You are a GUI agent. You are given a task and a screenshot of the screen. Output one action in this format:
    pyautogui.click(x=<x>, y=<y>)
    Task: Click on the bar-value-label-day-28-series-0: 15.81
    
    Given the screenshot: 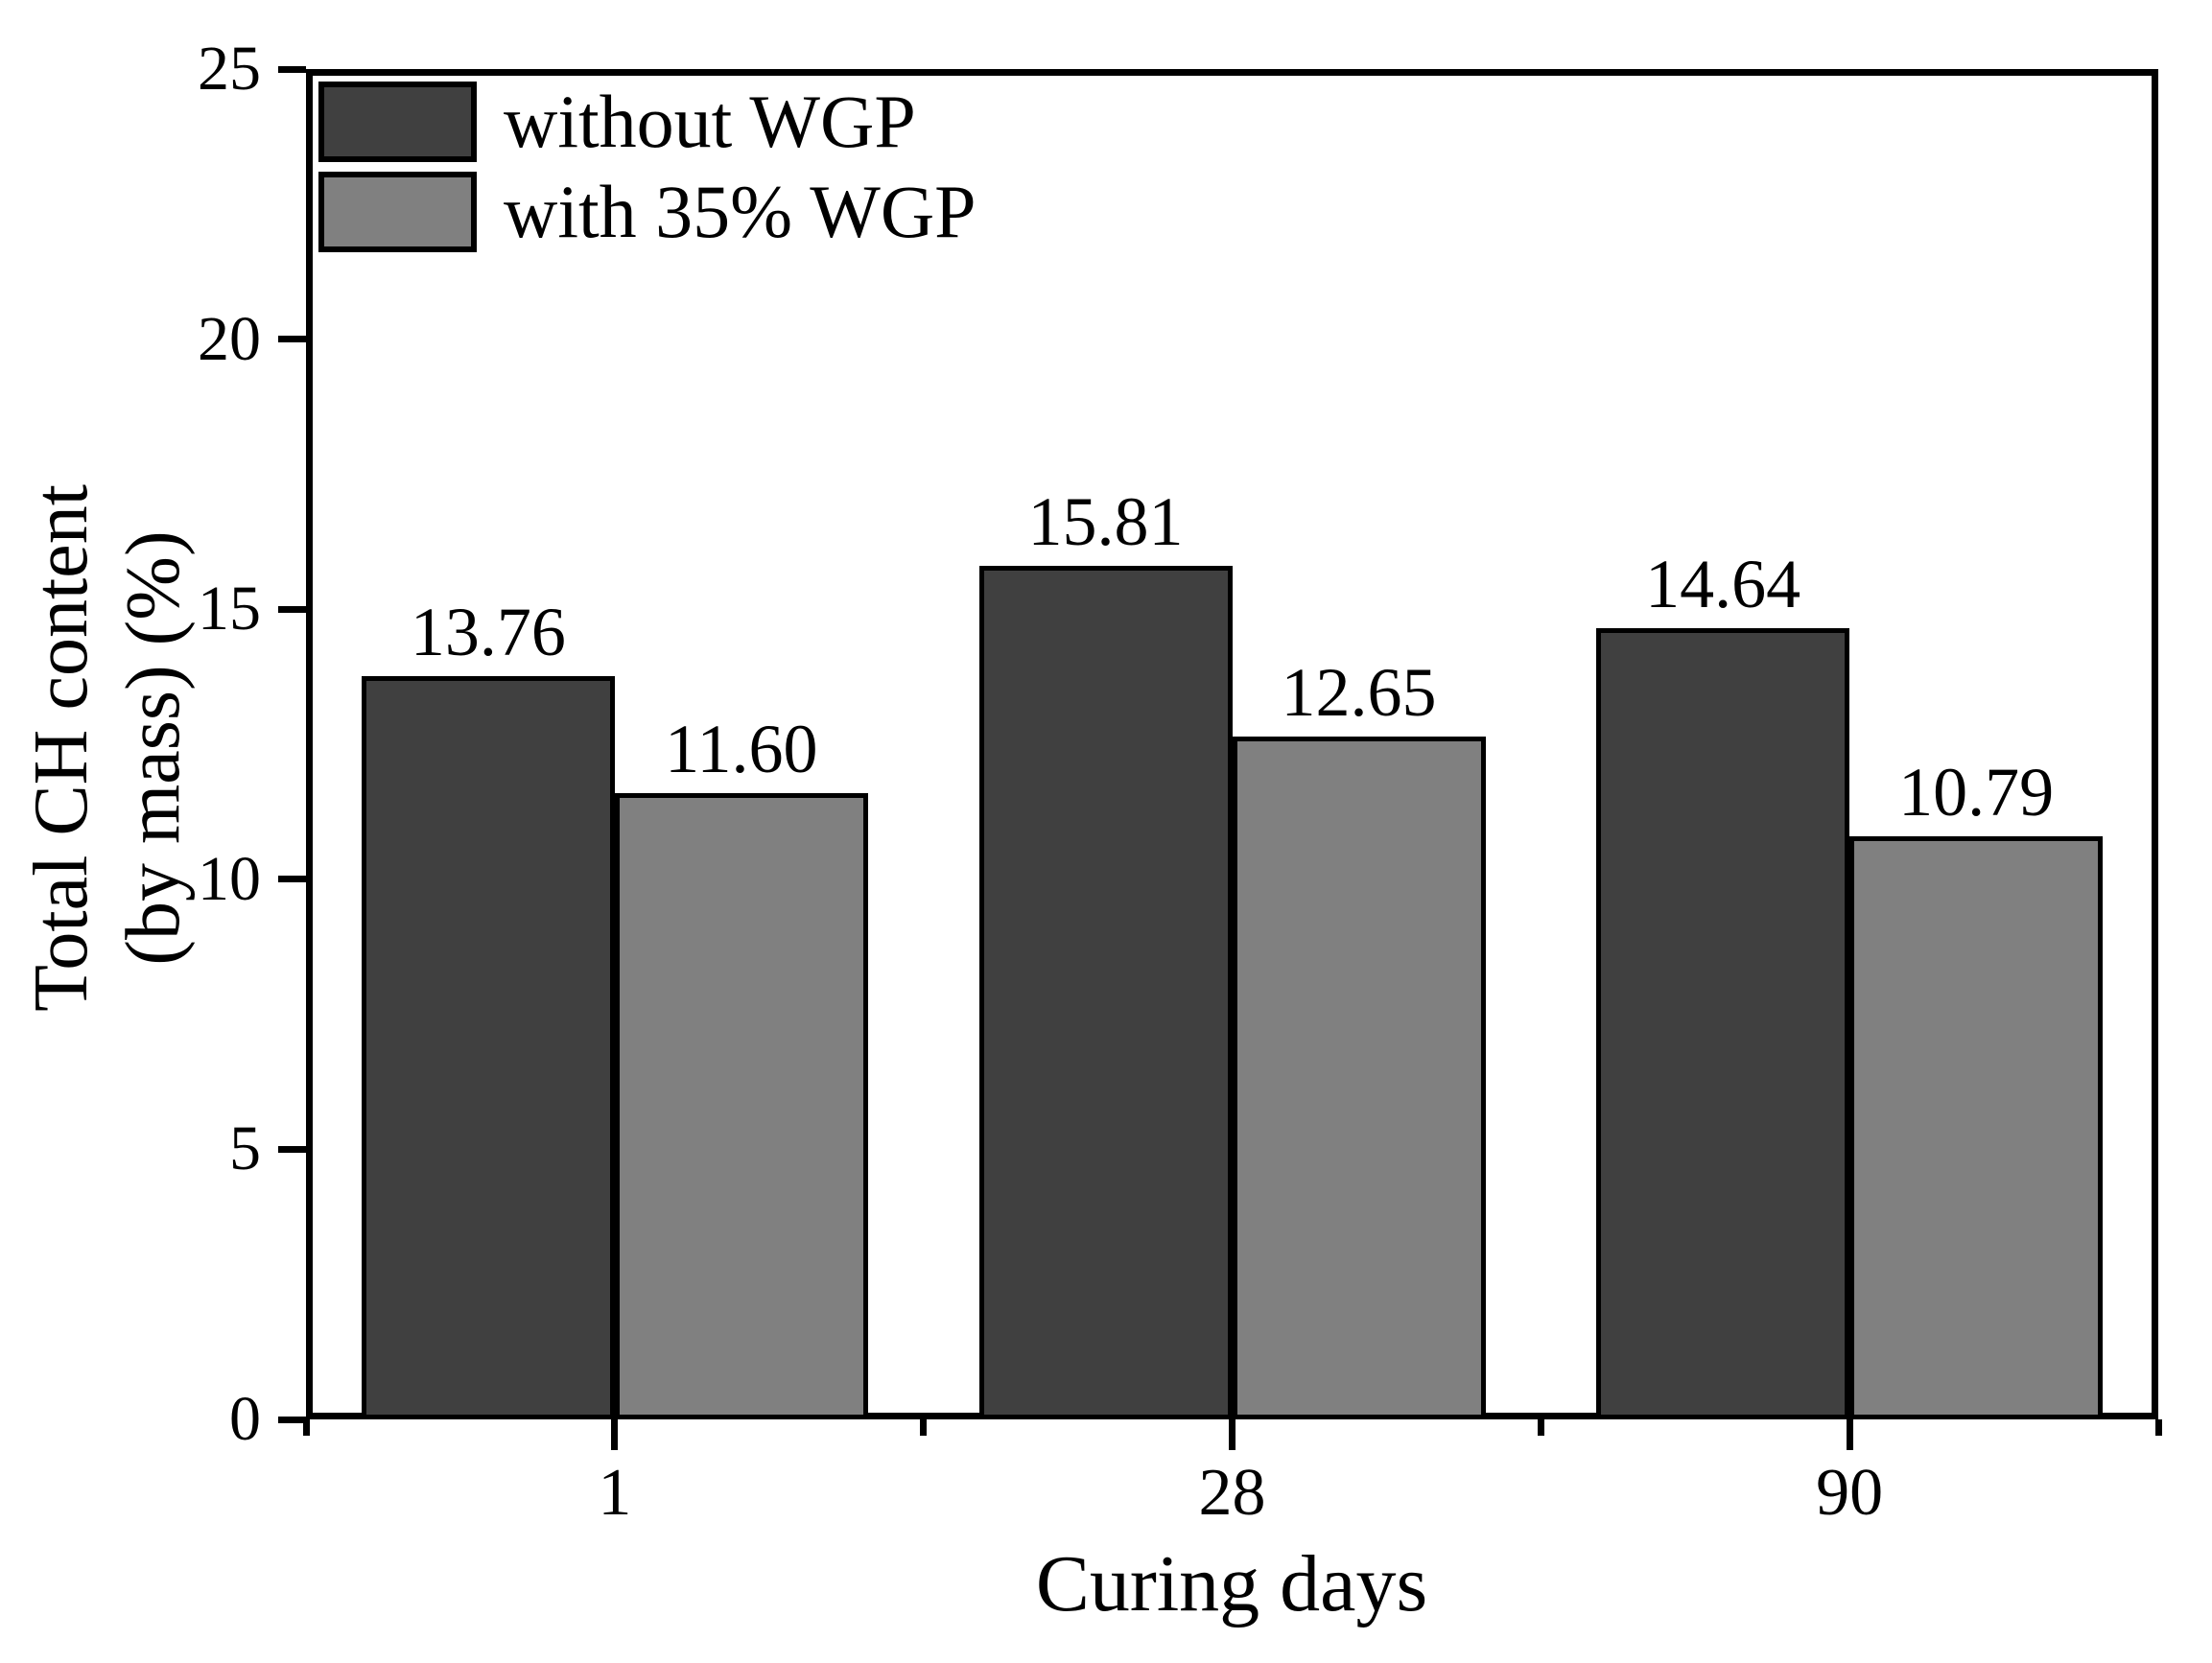 What is the action you would take?
    pyautogui.click(x=1105, y=521)
    